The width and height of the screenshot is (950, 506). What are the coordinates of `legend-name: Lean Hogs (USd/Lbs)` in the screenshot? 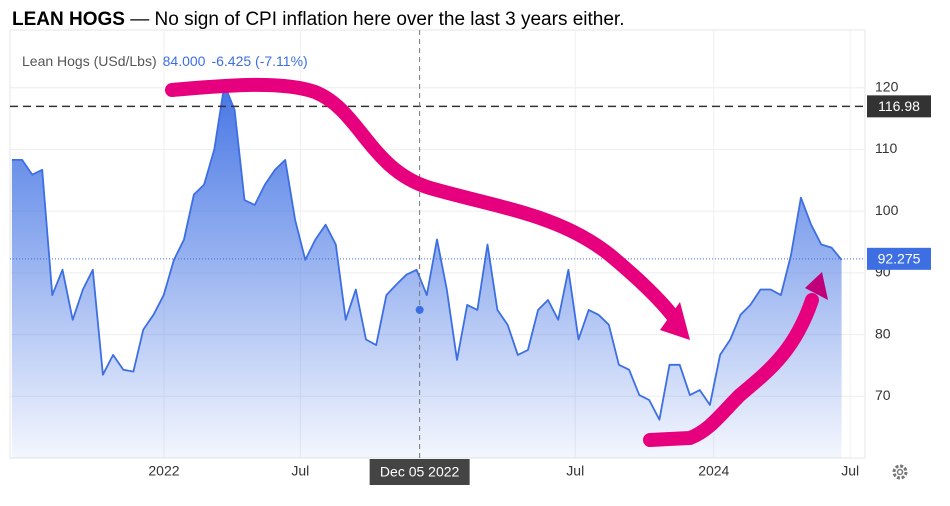 It's located at (89, 61).